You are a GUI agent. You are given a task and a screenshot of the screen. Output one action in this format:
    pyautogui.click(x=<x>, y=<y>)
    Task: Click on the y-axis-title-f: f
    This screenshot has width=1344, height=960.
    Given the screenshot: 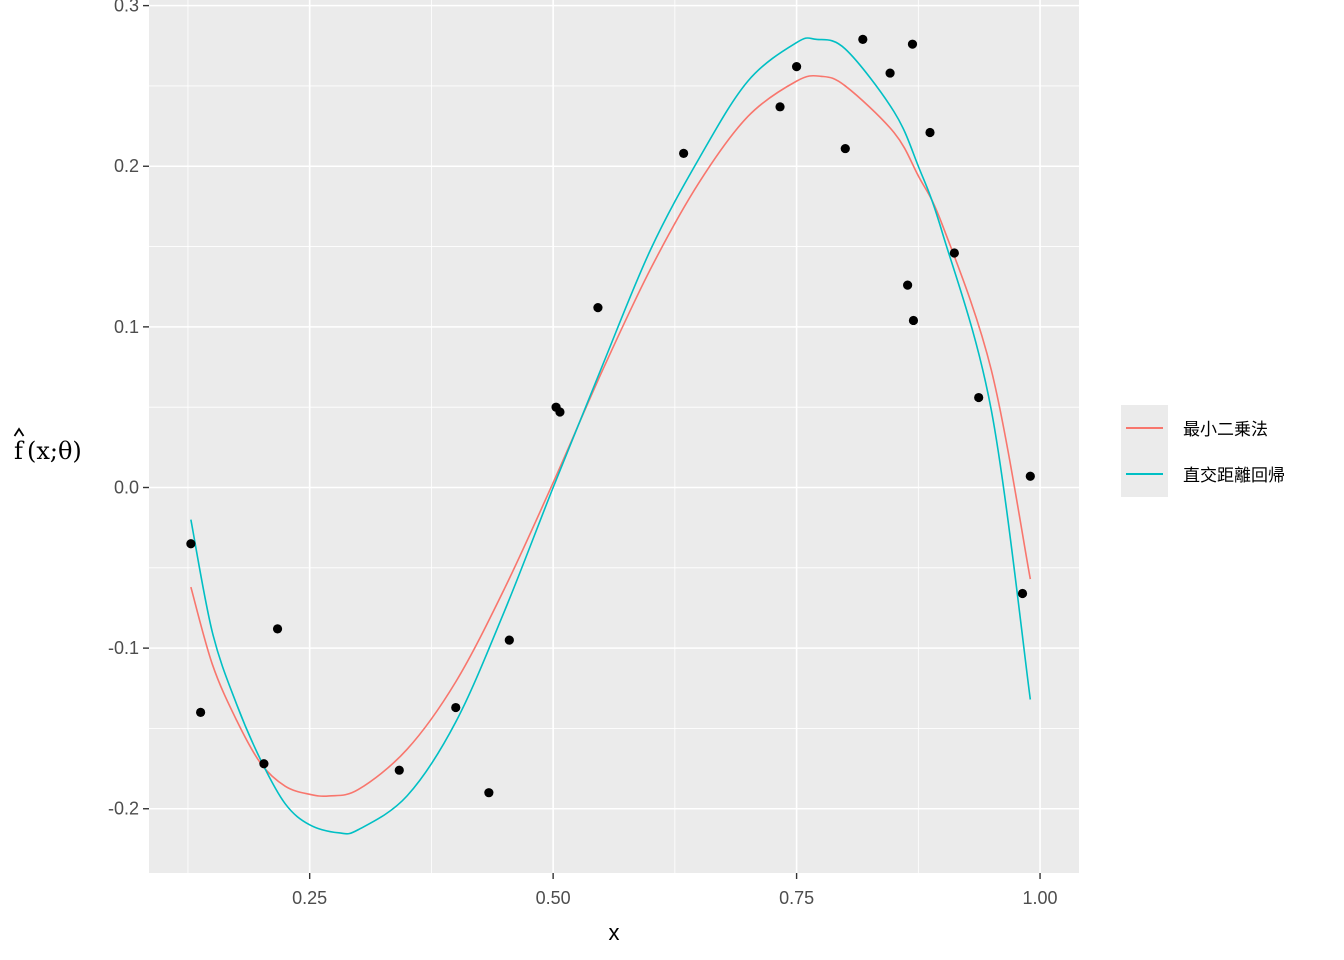 What is the action you would take?
    pyautogui.click(x=19, y=451)
    